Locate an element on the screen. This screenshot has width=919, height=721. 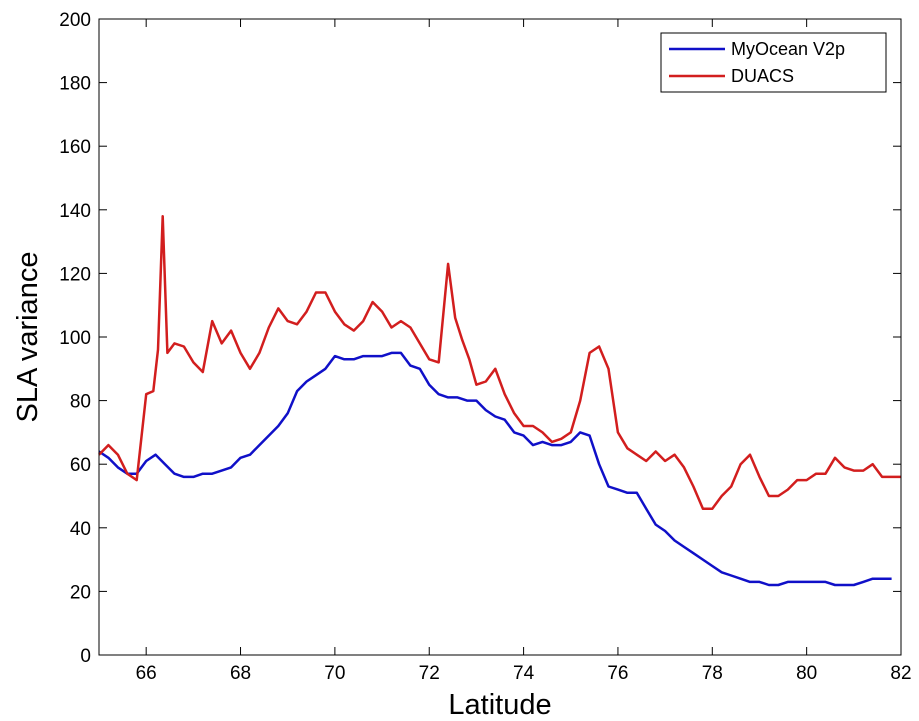
y-axis-label: SLA variance is located at coordinates (28, 337).